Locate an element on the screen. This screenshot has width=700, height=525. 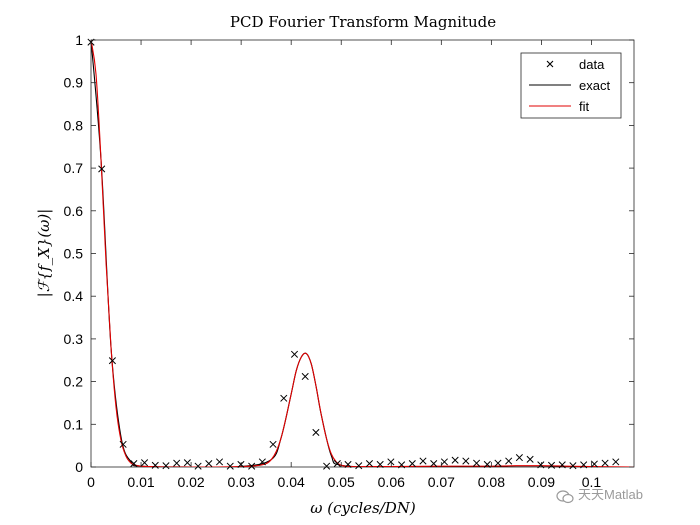
x-tick-label: 0.05 is located at coordinates (341, 482).